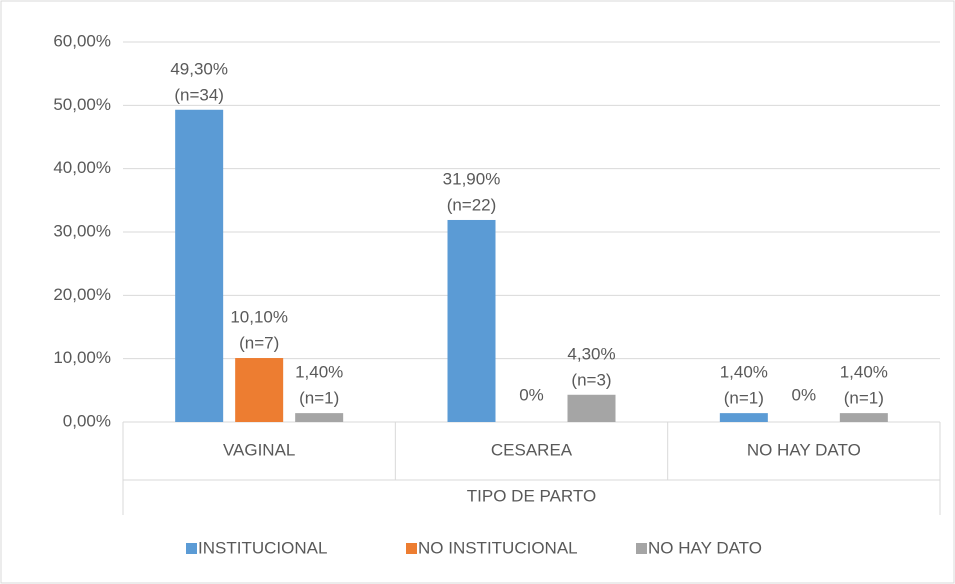 Image resolution: width=955 pixels, height=584 pixels. Describe the element at coordinates (804, 449) in the screenshot. I see `x-tick-label: NO HAY DATO` at that location.